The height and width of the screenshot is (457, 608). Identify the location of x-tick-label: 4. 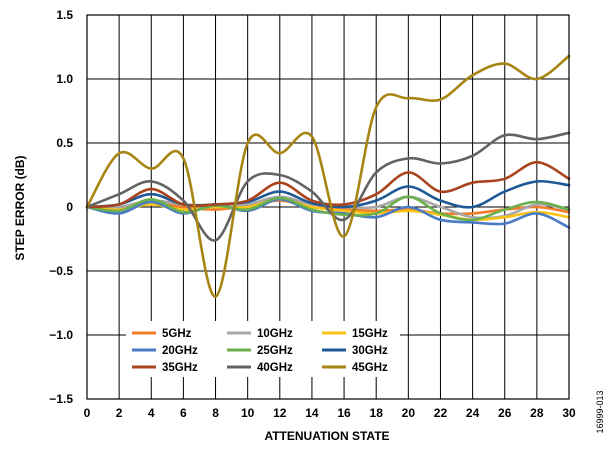
(151, 413).